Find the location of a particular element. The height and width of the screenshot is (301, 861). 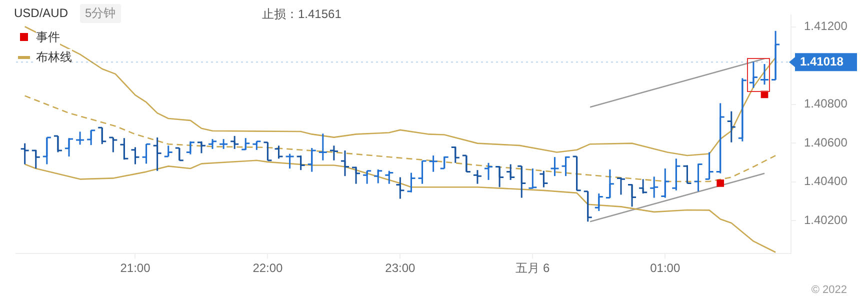

chart-title: USD/AUD is located at coordinates (41, 13).